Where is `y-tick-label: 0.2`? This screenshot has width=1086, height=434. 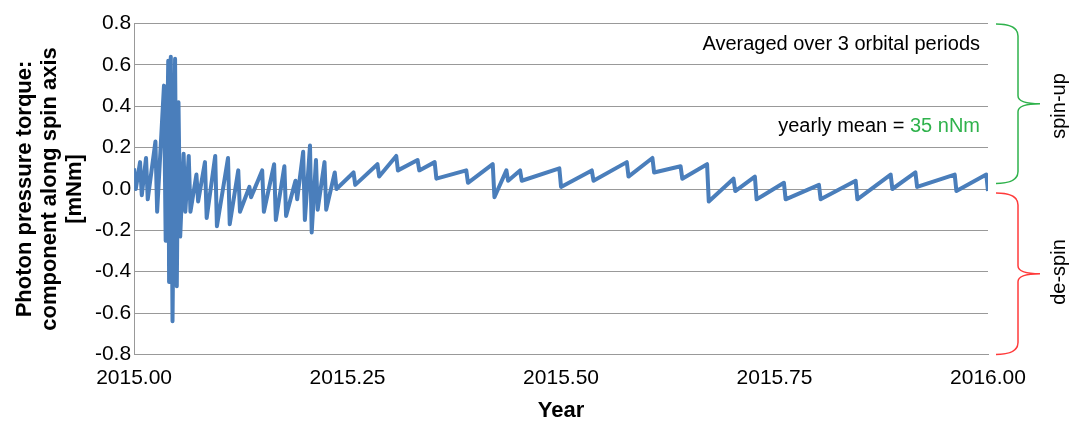 y-tick-label: 0.2 is located at coordinates (116, 146).